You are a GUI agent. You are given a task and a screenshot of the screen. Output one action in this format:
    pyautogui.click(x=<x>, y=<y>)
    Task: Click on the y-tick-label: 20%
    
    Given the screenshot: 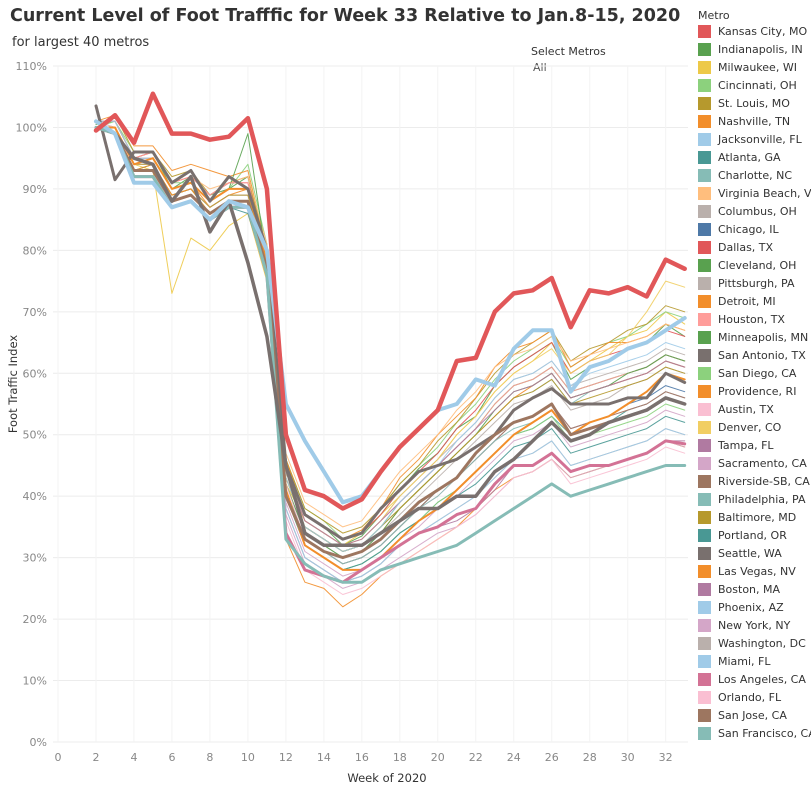 What is the action you would take?
    pyautogui.click(x=35, y=619)
    